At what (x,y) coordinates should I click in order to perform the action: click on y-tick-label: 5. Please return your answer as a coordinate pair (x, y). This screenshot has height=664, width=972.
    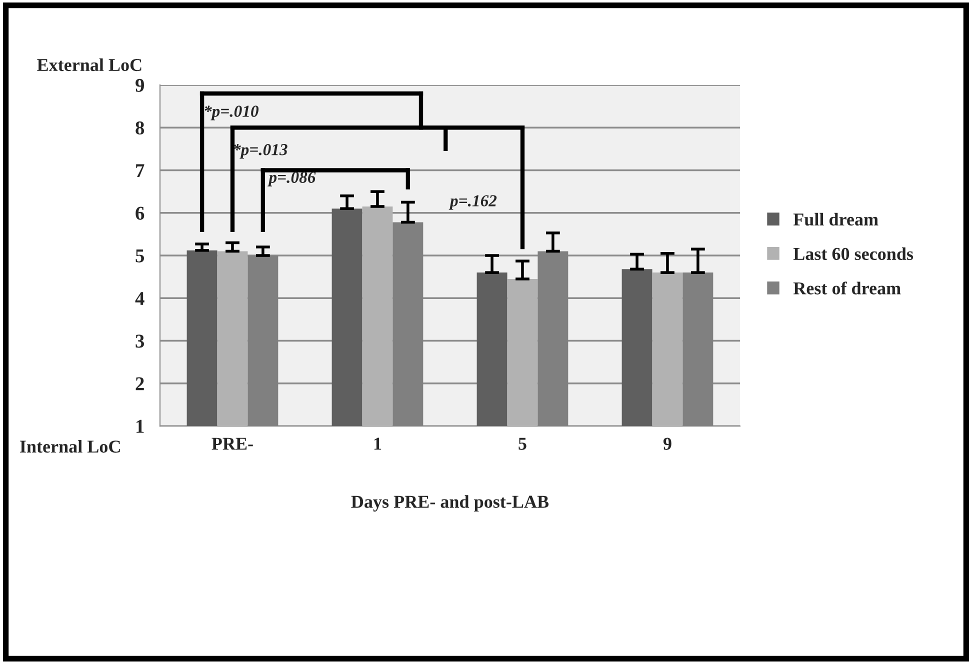
    Looking at the image, I should click on (140, 256).